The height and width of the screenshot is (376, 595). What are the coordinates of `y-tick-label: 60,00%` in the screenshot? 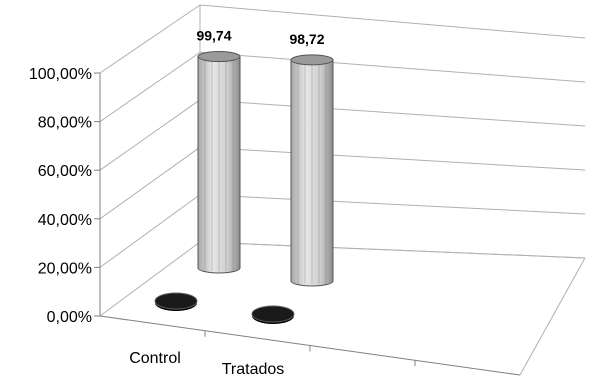 It's located at (65, 171).